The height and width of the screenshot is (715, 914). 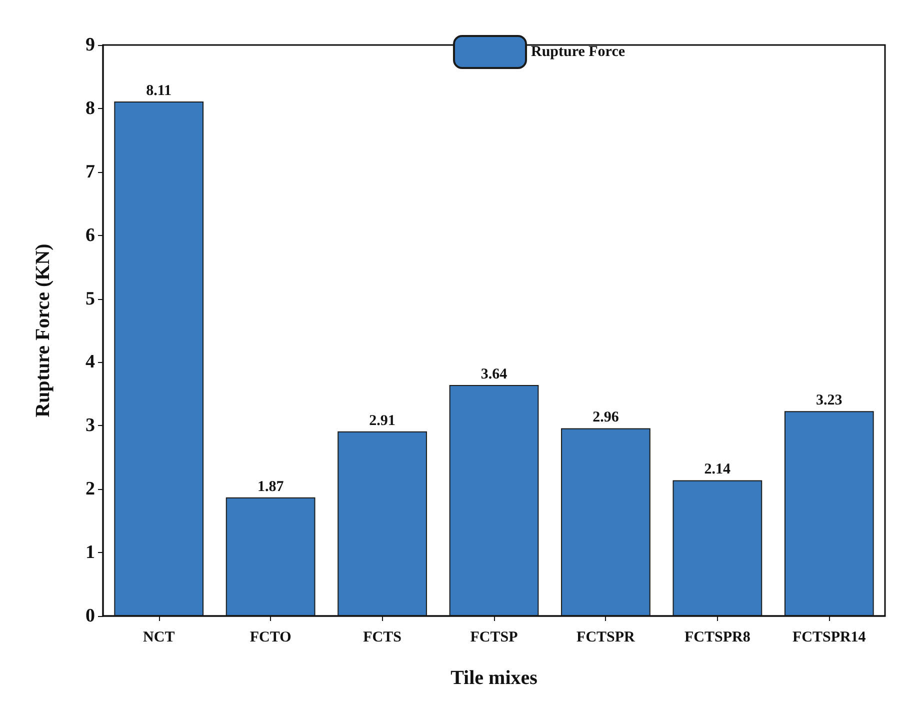 What do you see at coordinates (90, 45) in the screenshot?
I see `y-tick-label: 9` at bounding box center [90, 45].